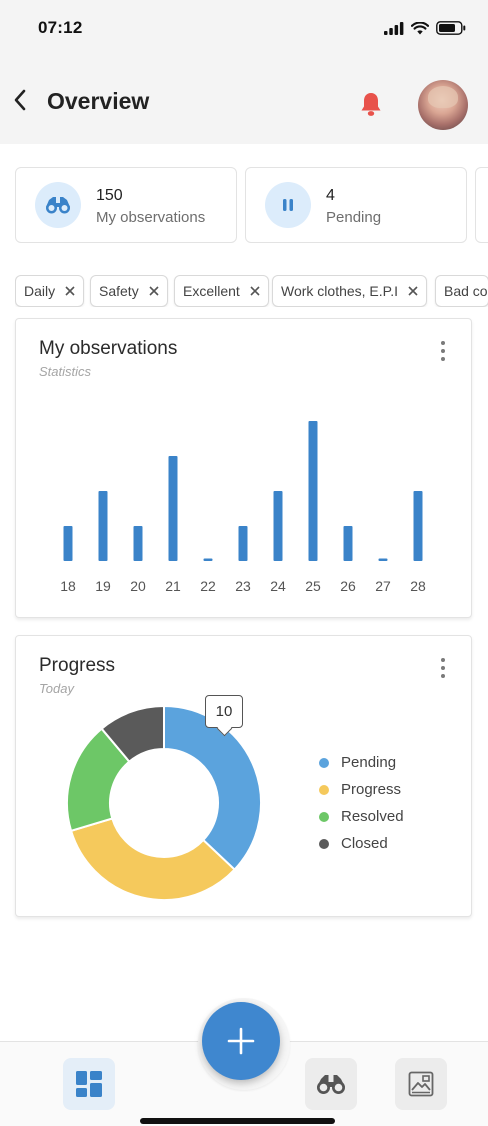 Image resolution: width=488 pixels, height=1126 pixels. I want to click on x-tick-label: 27, so click(383, 586).